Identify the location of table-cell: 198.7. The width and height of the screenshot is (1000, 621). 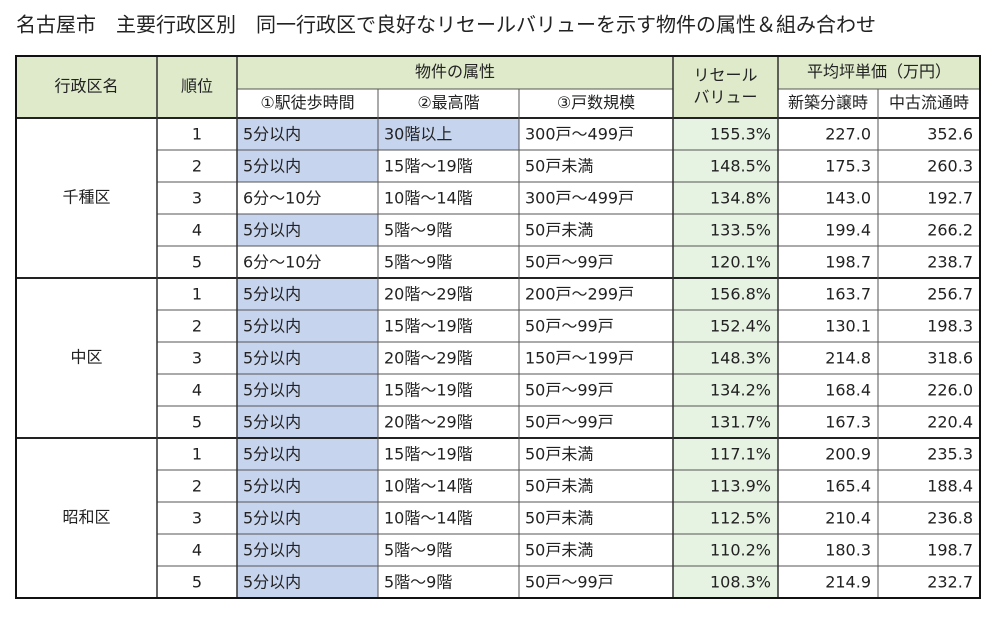
(950, 550).